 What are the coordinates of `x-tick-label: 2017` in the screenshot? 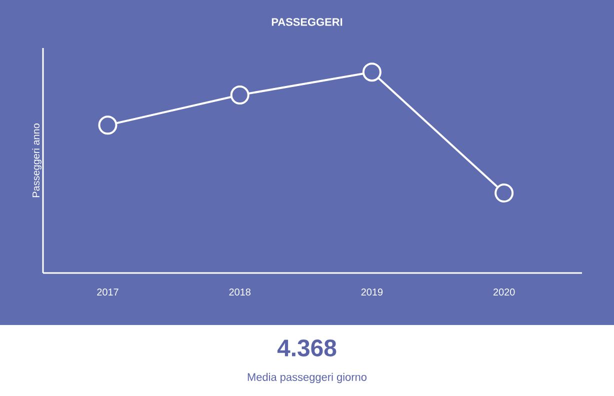 It's located at (107, 292).